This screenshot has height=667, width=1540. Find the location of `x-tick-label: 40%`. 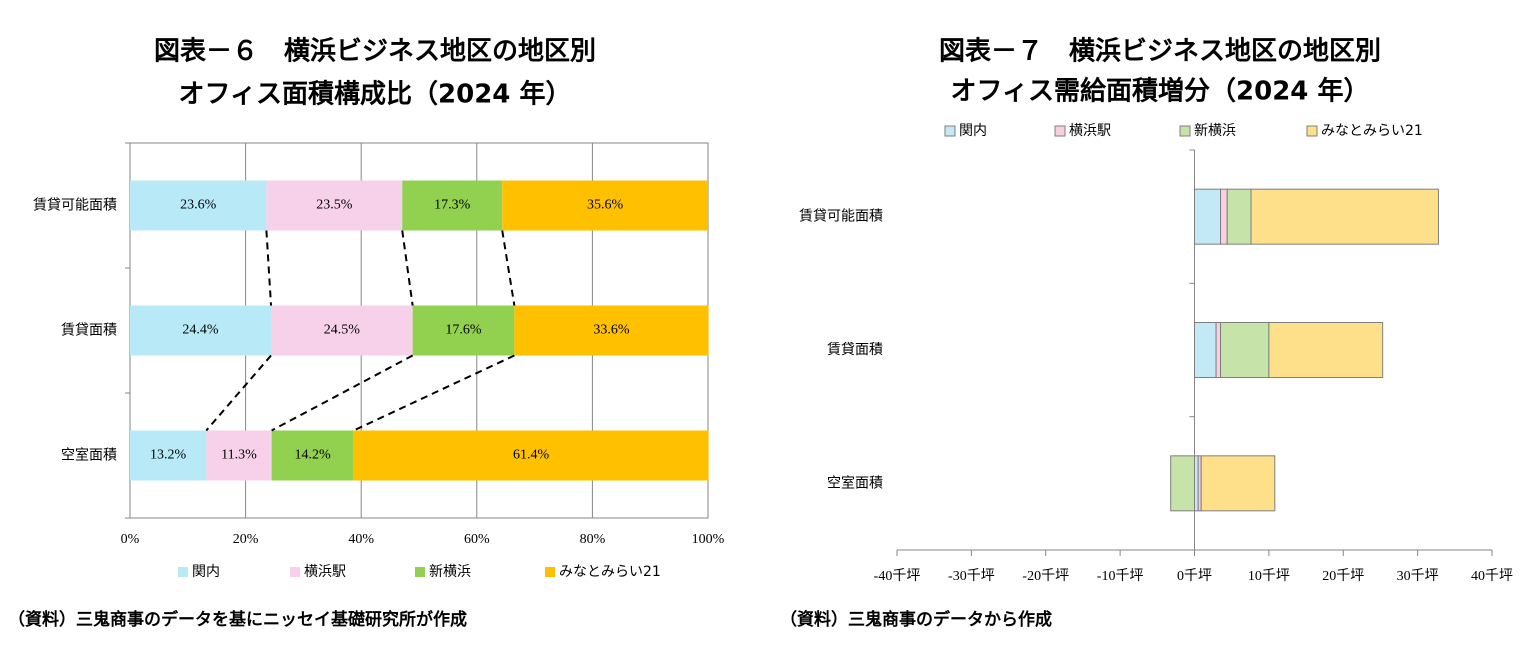

x-tick-label: 40% is located at coordinates (361, 539).